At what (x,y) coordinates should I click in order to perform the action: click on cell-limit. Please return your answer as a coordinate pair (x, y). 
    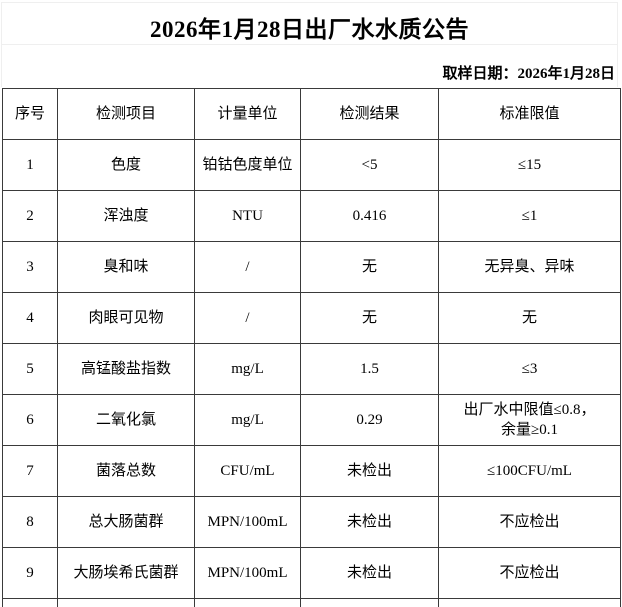
    Looking at the image, I should click on (529, 602).